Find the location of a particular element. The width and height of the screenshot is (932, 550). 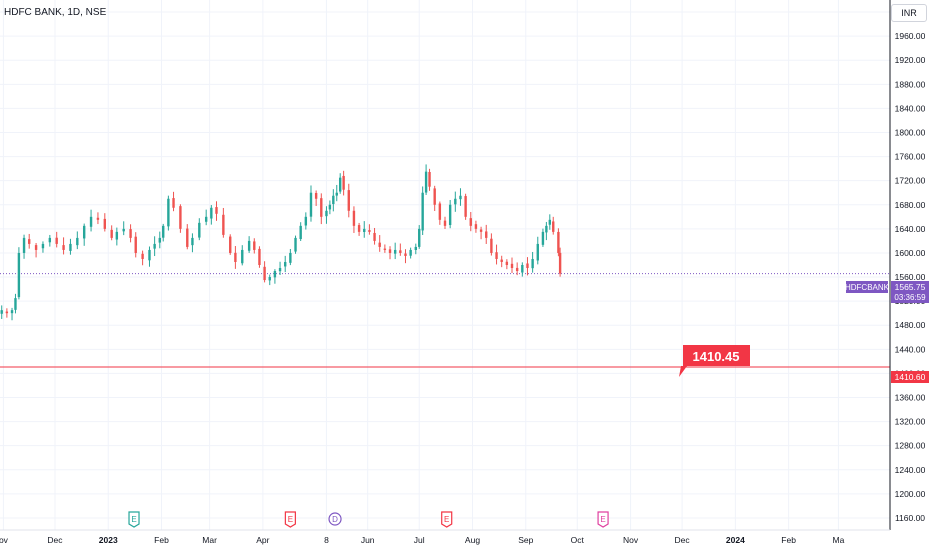

price-tick-label: 1440.00 is located at coordinates (910, 349).